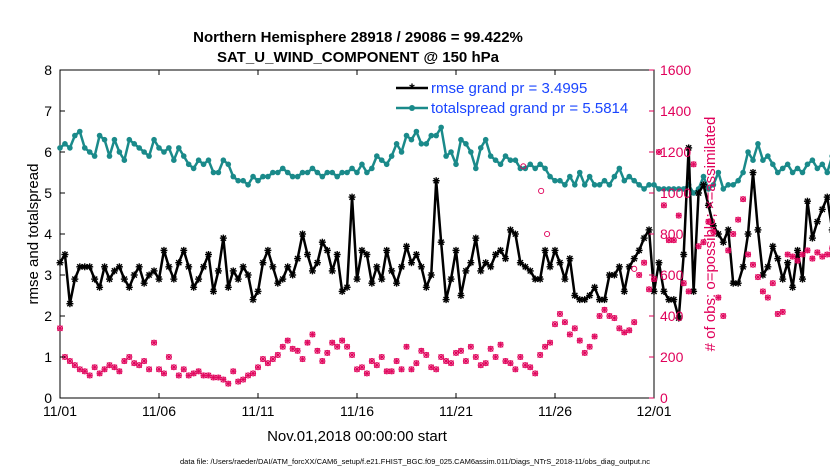 The width and height of the screenshot is (830, 470). Describe the element at coordinates (48, 316) in the screenshot. I see `y-left-tick-label: 2` at that location.